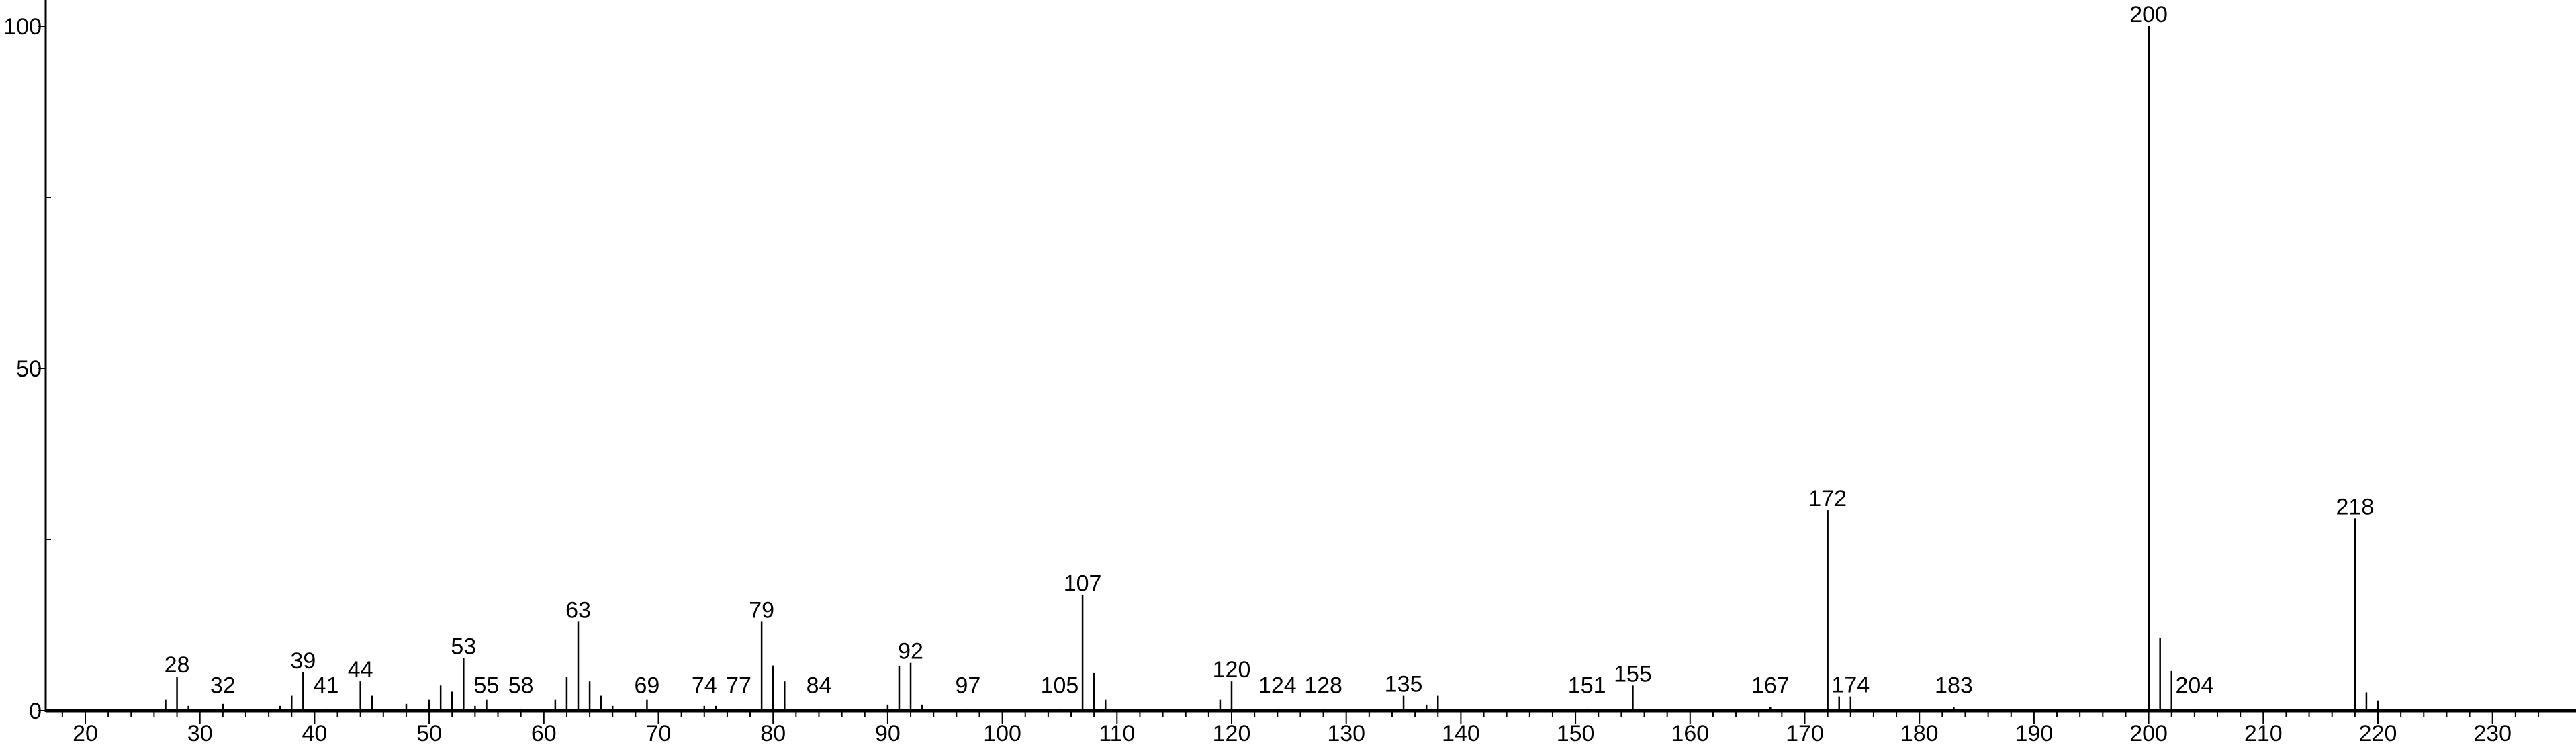  Describe the element at coordinates (1346, 734) in the screenshot. I see `x-tick-label: 130` at that location.